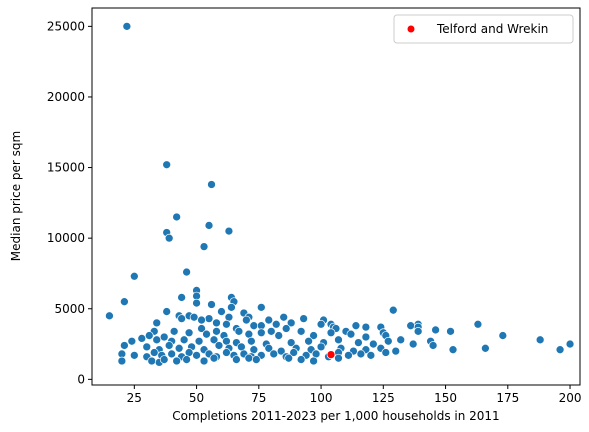 Image resolution: width=589 pixels, height=432 pixels. Describe the element at coordinates (411, 29) in the screenshot. I see `legend-marker` at that location.